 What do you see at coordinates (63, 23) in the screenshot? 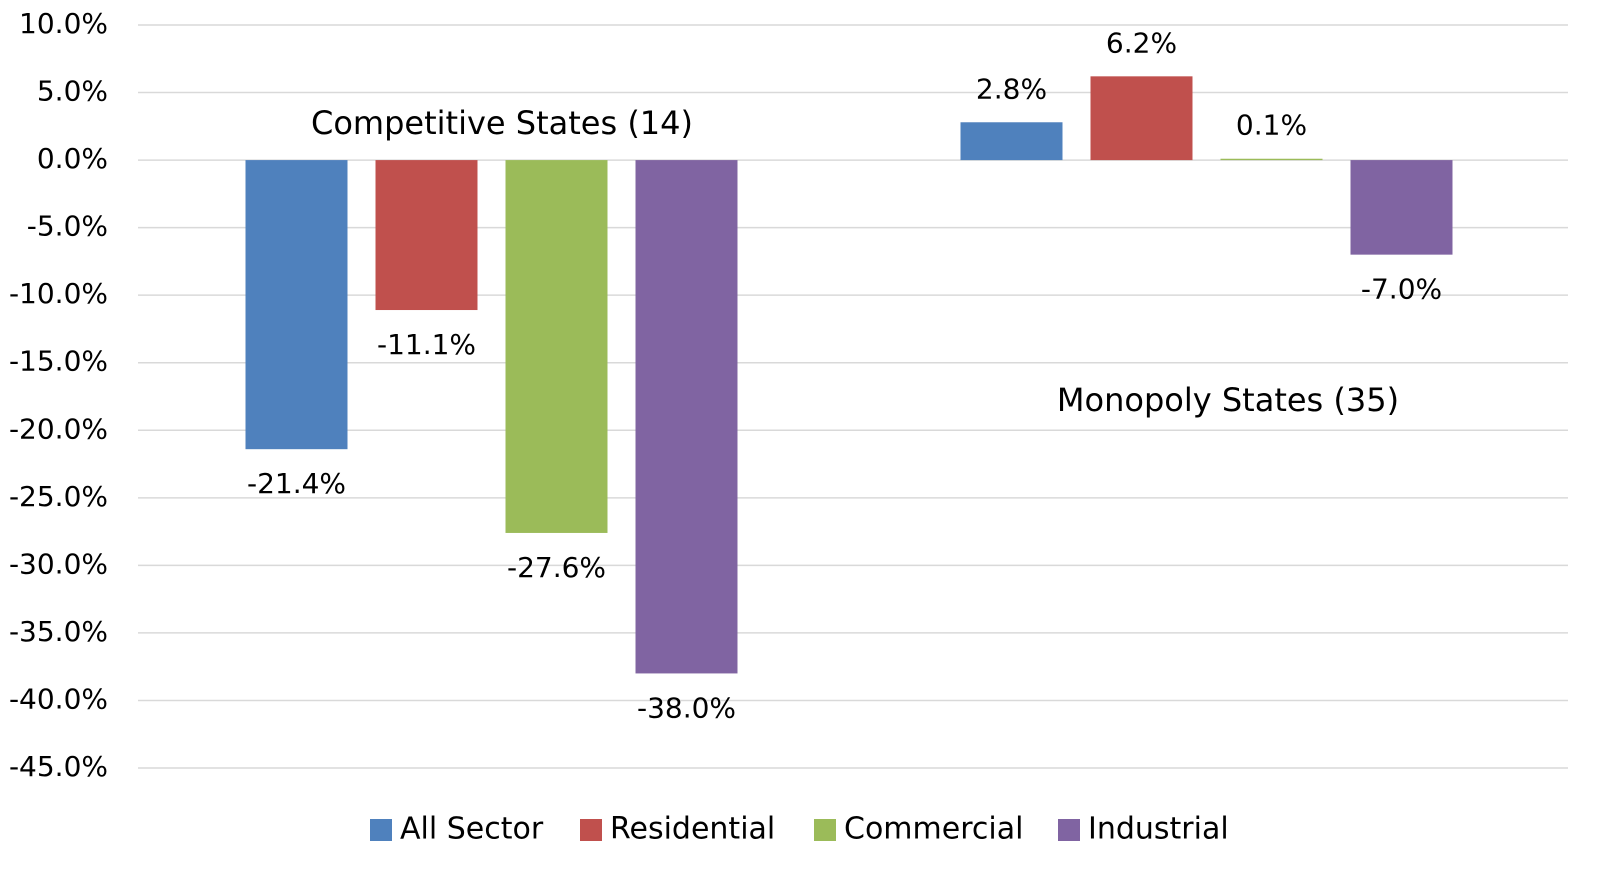
I see `y-tick-label: 10.0%` at bounding box center [63, 23].